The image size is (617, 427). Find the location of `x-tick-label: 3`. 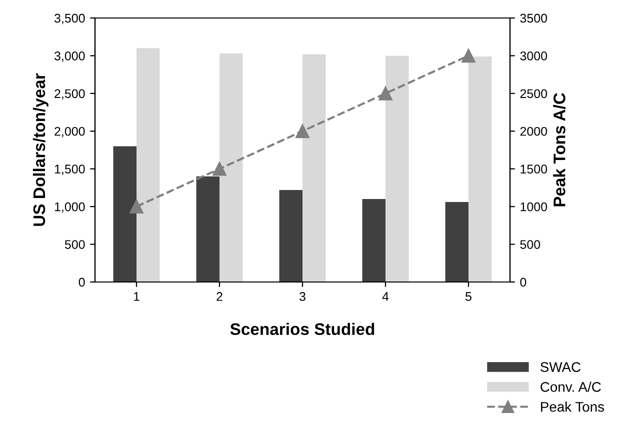

x-tick-label: 3 is located at coordinates (303, 296).